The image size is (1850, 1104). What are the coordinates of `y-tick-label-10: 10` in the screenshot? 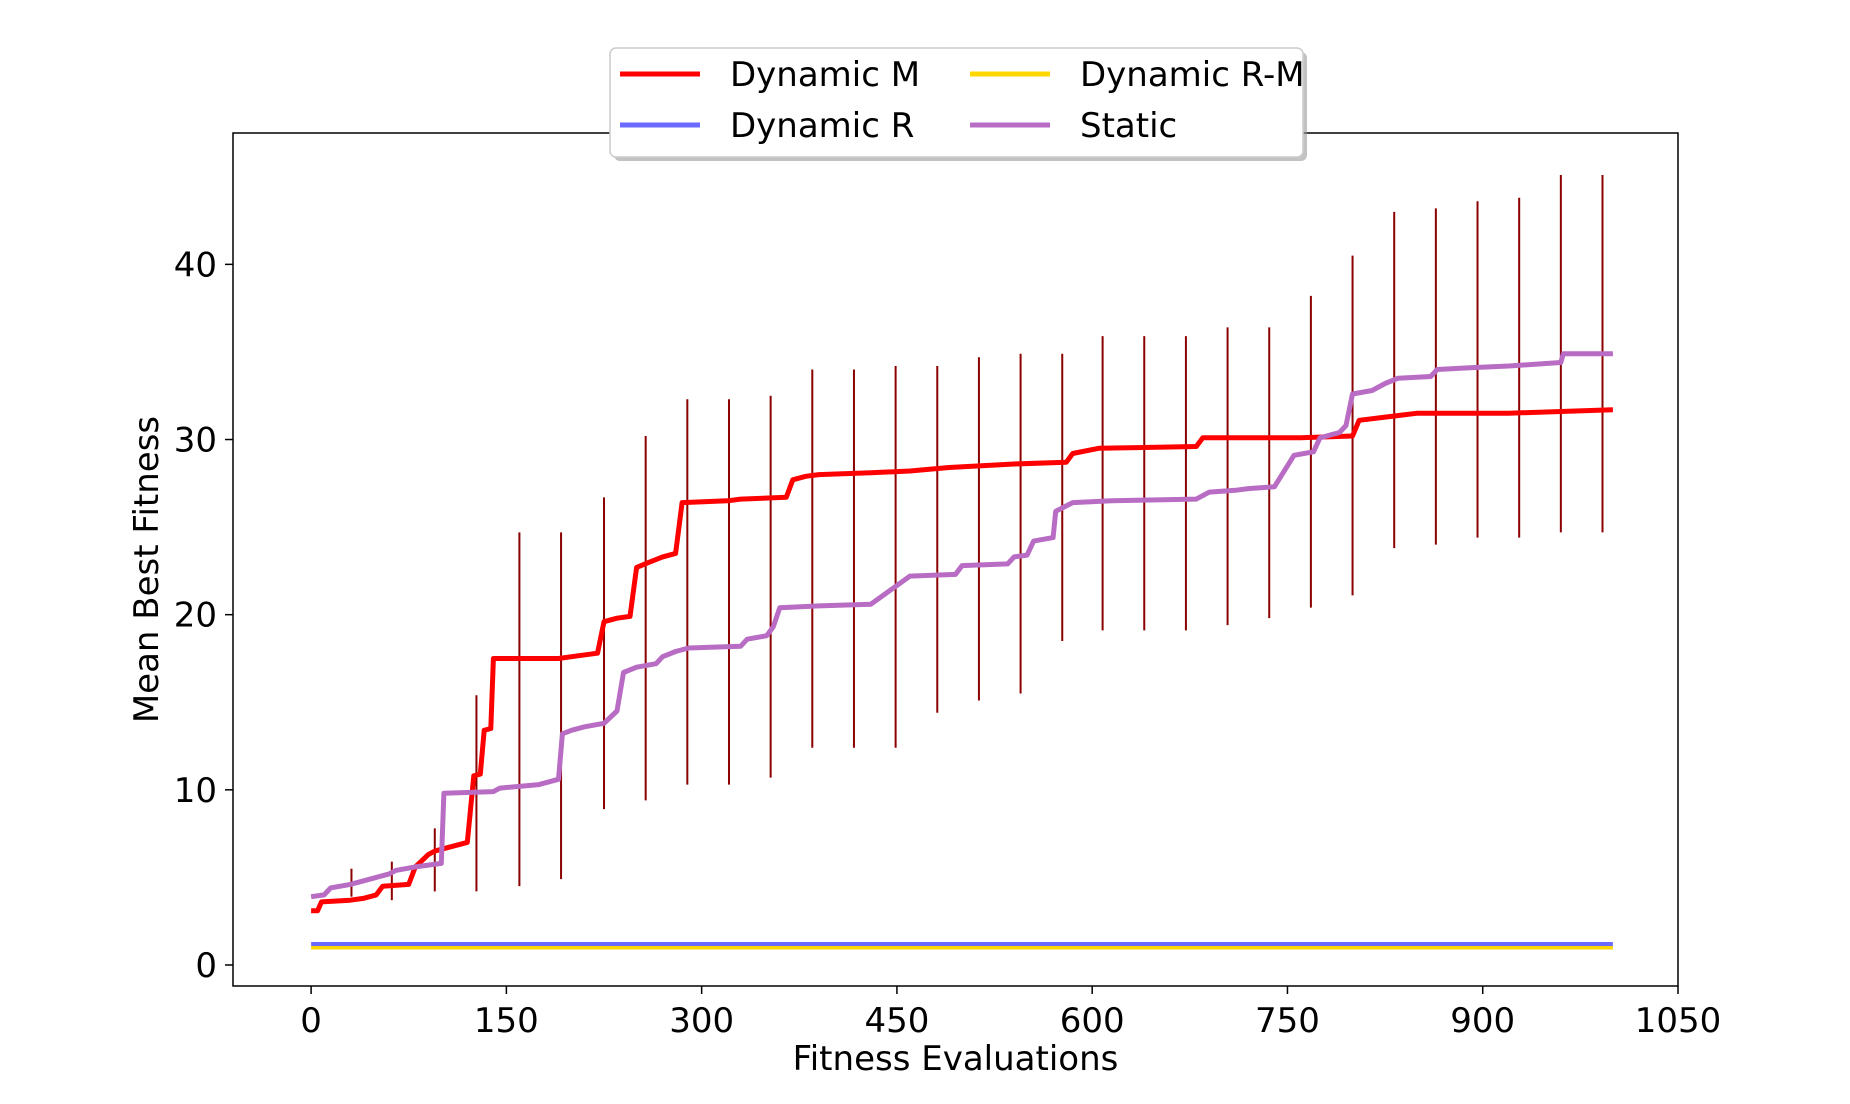 It's located at (195, 791).